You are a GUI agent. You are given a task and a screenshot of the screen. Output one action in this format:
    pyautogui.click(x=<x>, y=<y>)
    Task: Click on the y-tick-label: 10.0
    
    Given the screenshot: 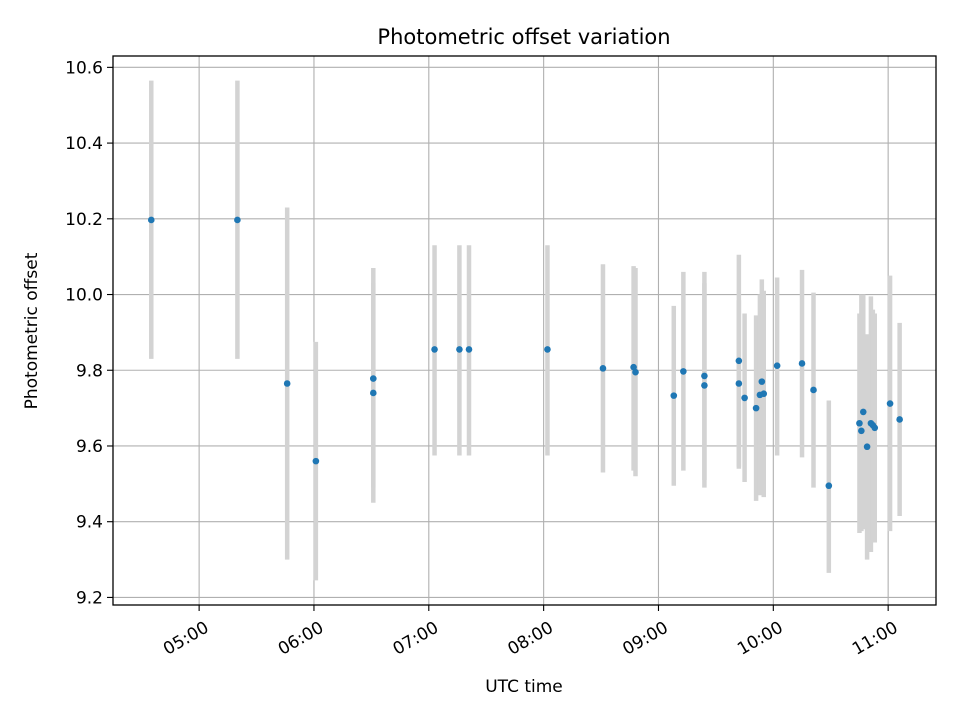 What is the action you would take?
    pyautogui.click(x=84, y=296)
    